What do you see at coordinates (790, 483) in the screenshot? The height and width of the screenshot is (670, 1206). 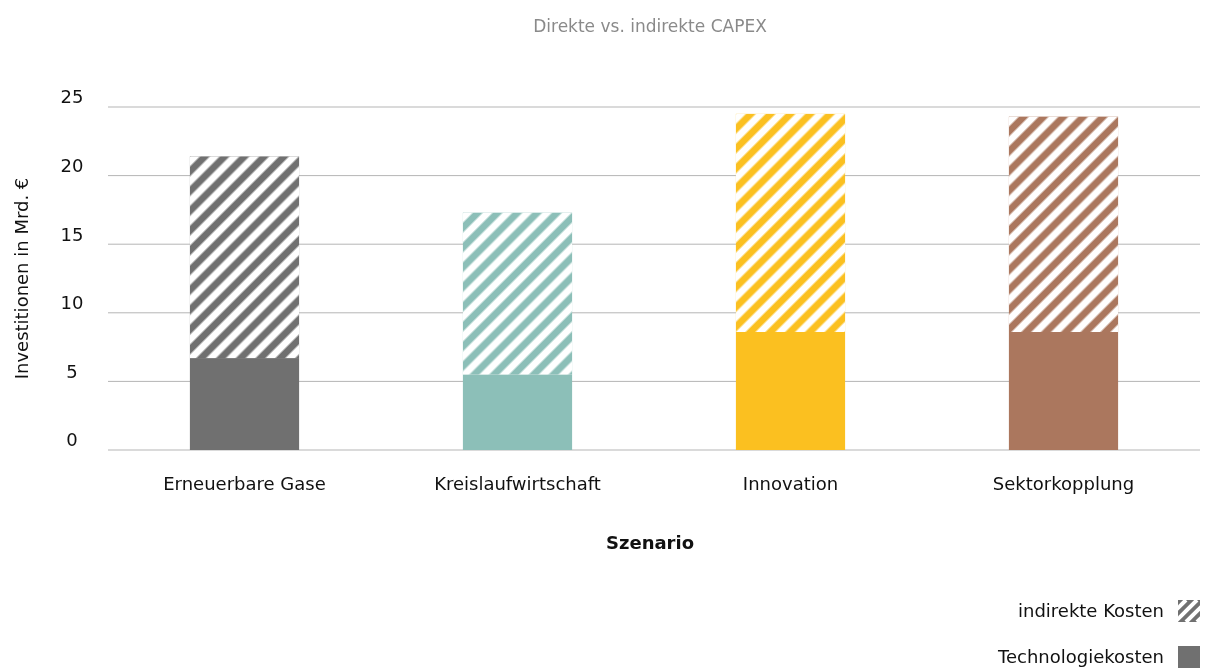 I see `x-tick-label: Innovation` at bounding box center [790, 483].